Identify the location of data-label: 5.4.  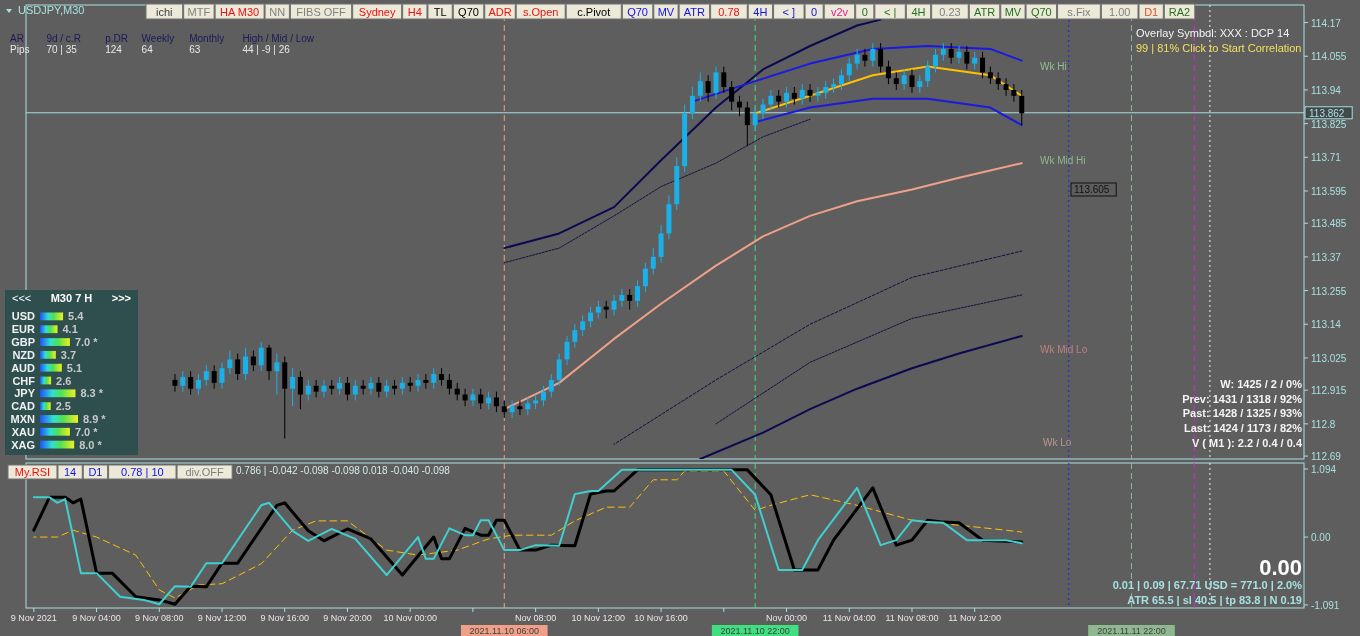
(76, 316).